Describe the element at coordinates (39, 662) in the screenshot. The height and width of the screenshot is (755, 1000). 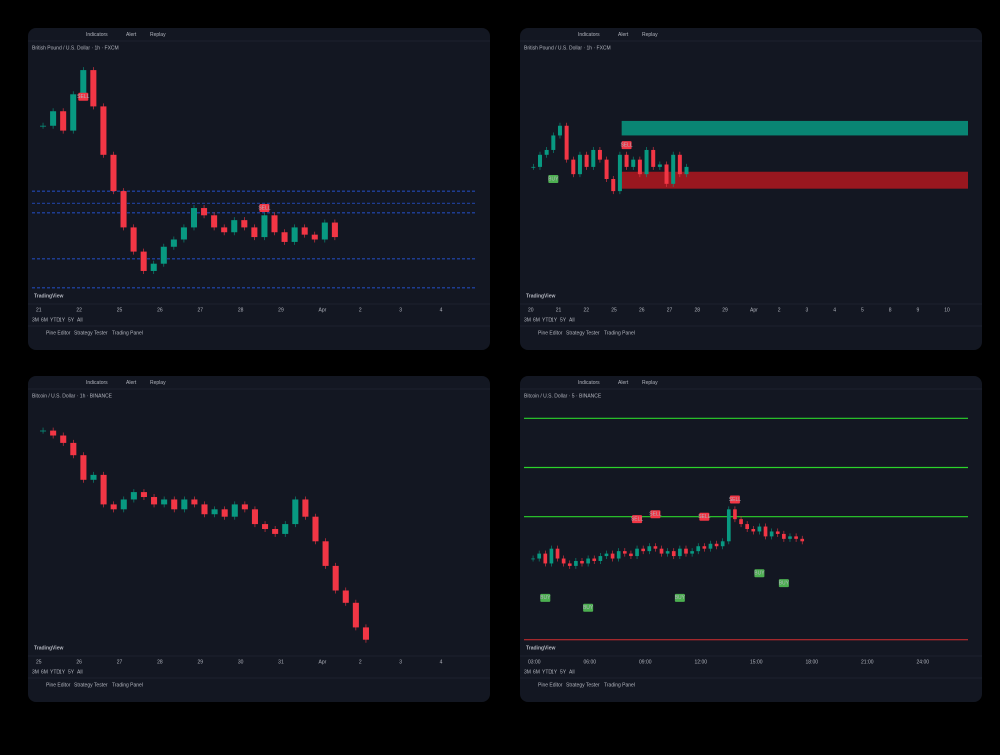
I see `x-tick-label: 25` at that location.